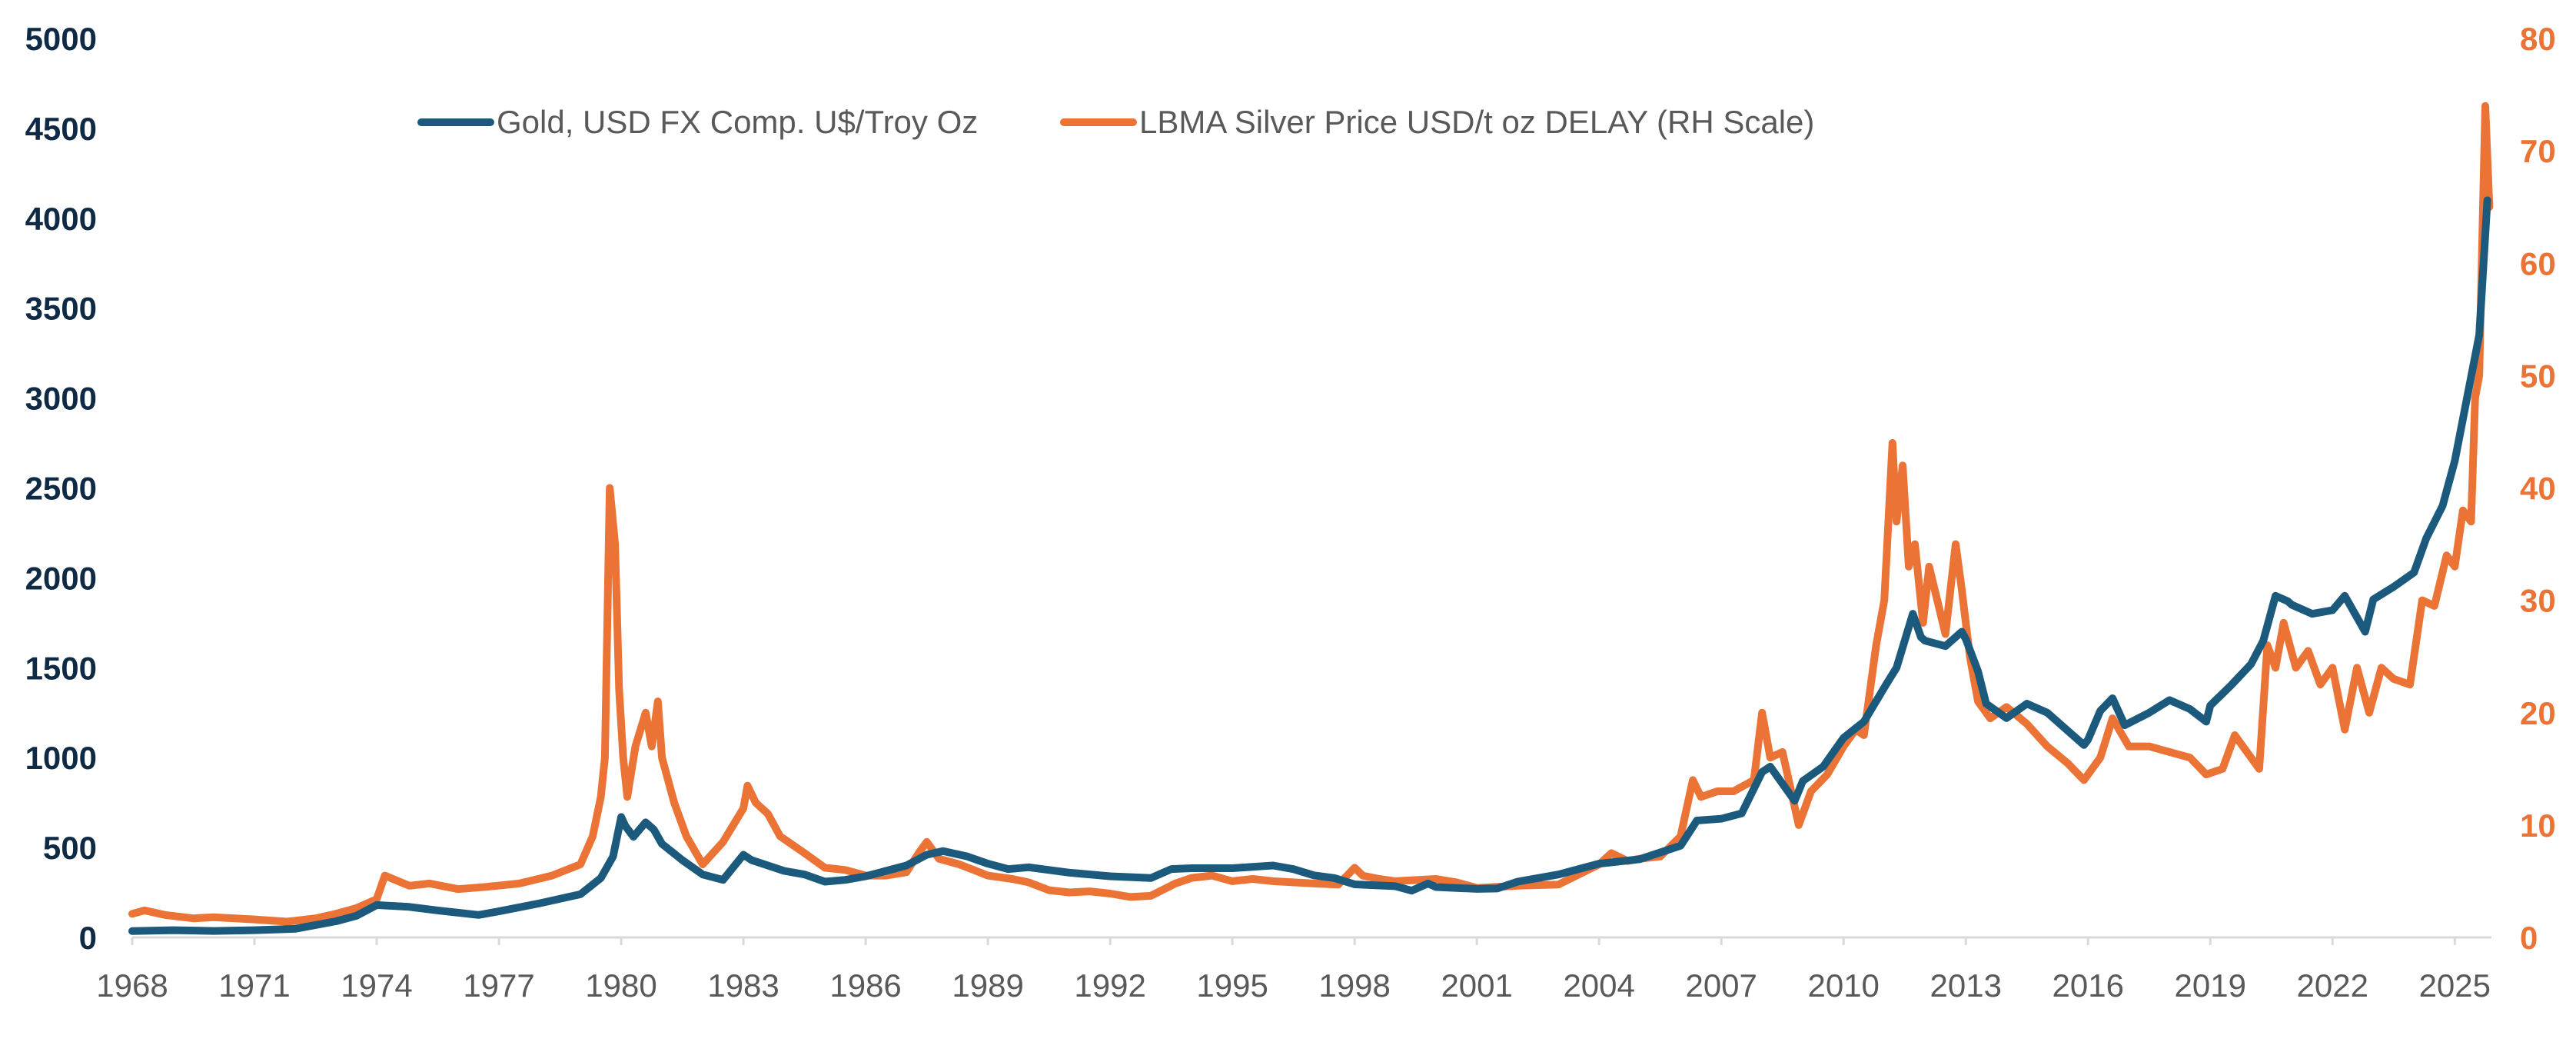 Image resolution: width=2576 pixels, height=1042 pixels. What do you see at coordinates (376, 985) in the screenshot?
I see `x-tick-label: 1974` at bounding box center [376, 985].